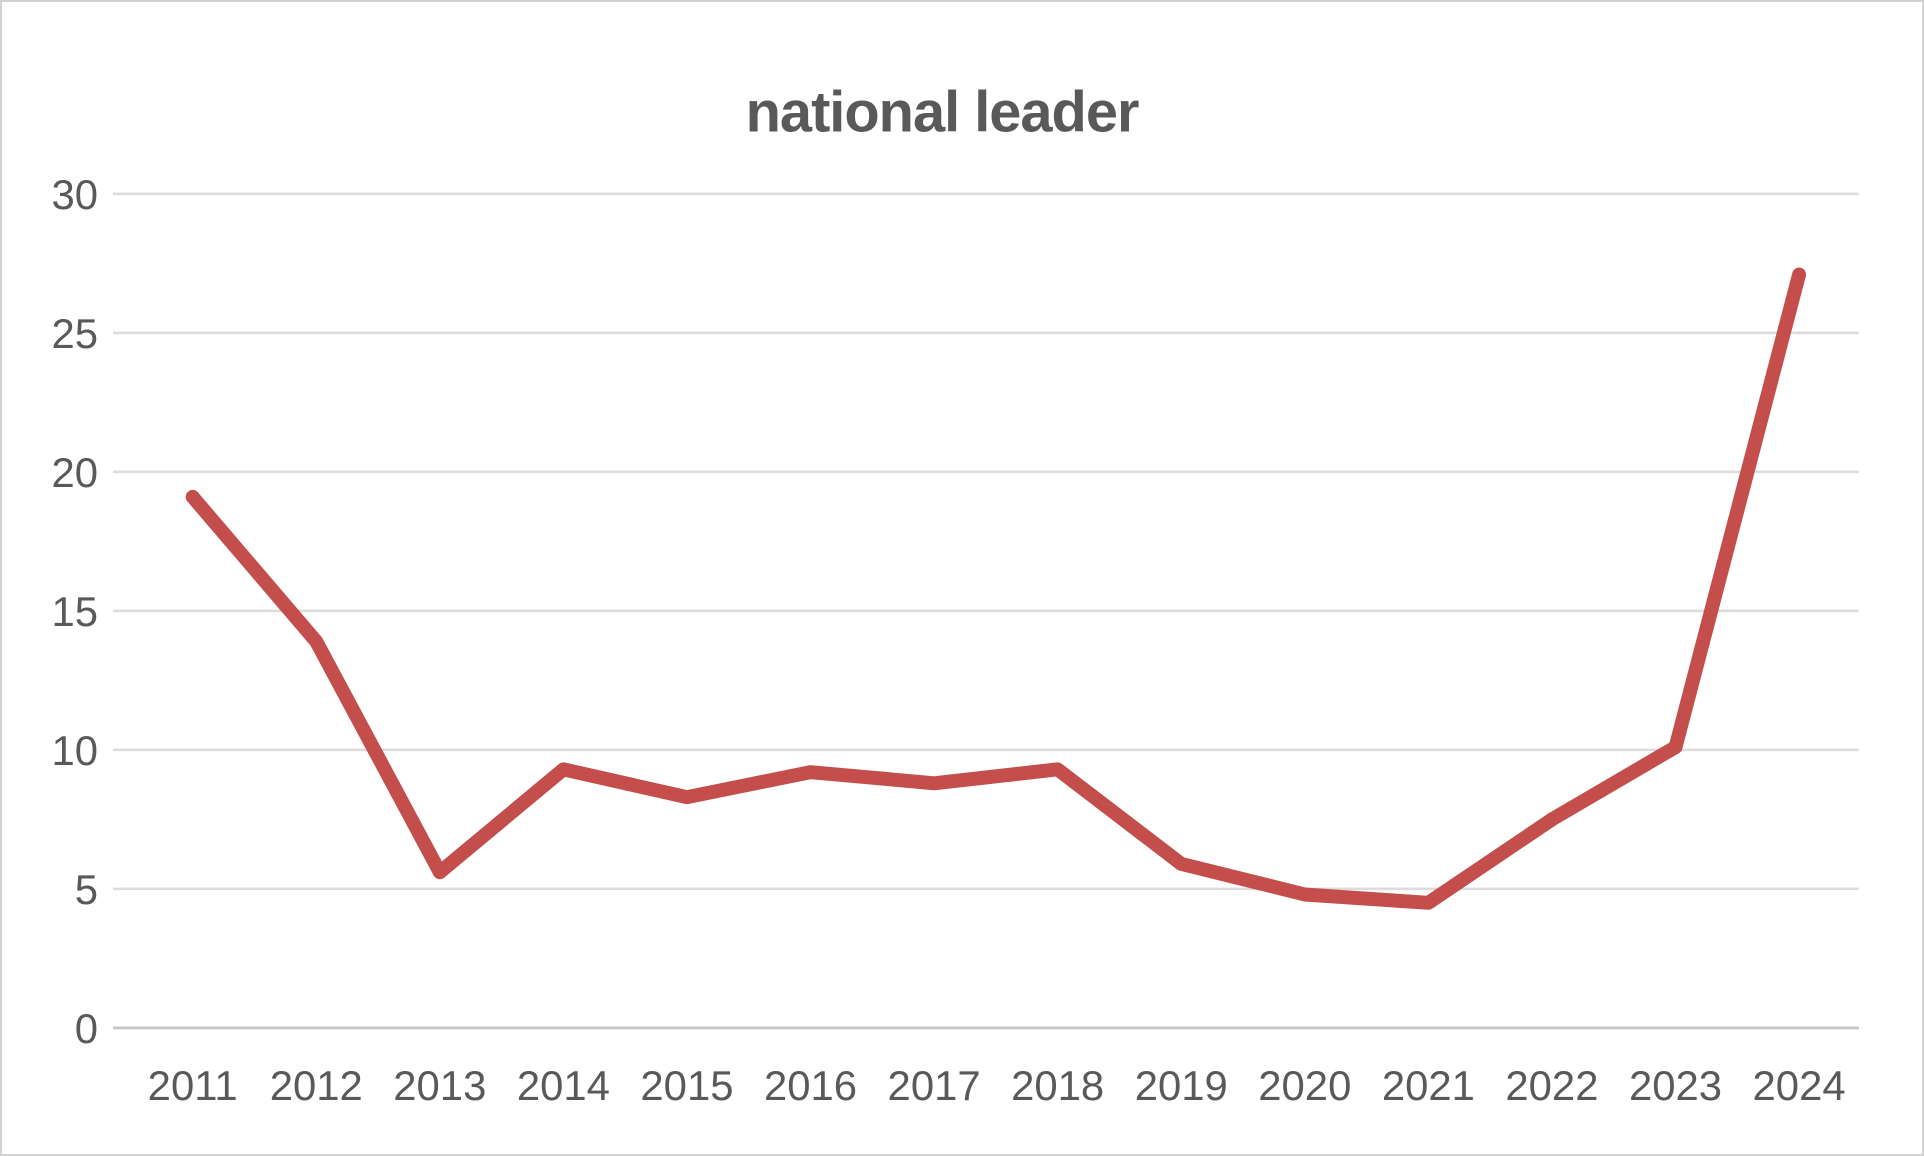  What do you see at coordinates (934, 1085) in the screenshot?
I see `x-axis-tick-label: 2017` at bounding box center [934, 1085].